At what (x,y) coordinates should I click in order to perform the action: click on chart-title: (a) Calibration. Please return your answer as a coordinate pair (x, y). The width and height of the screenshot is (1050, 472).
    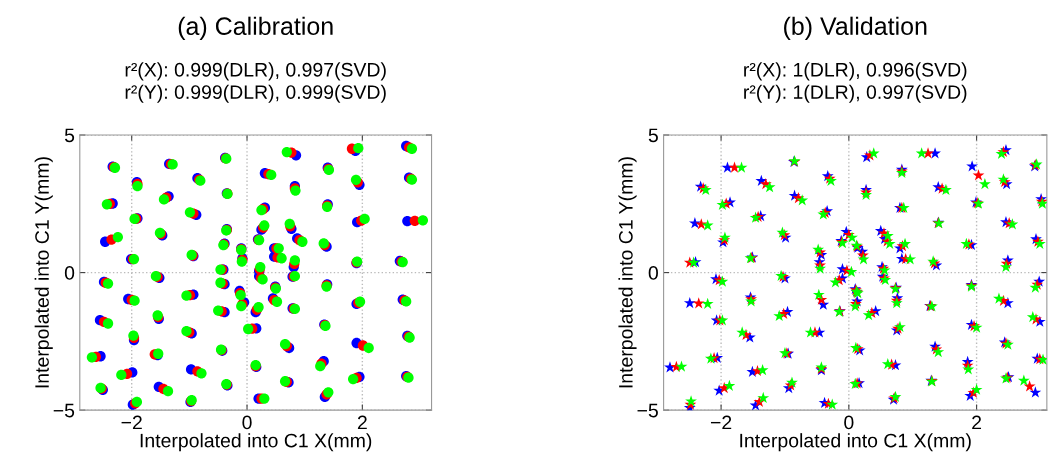
    Looking at the image, I should click on (255, 28).